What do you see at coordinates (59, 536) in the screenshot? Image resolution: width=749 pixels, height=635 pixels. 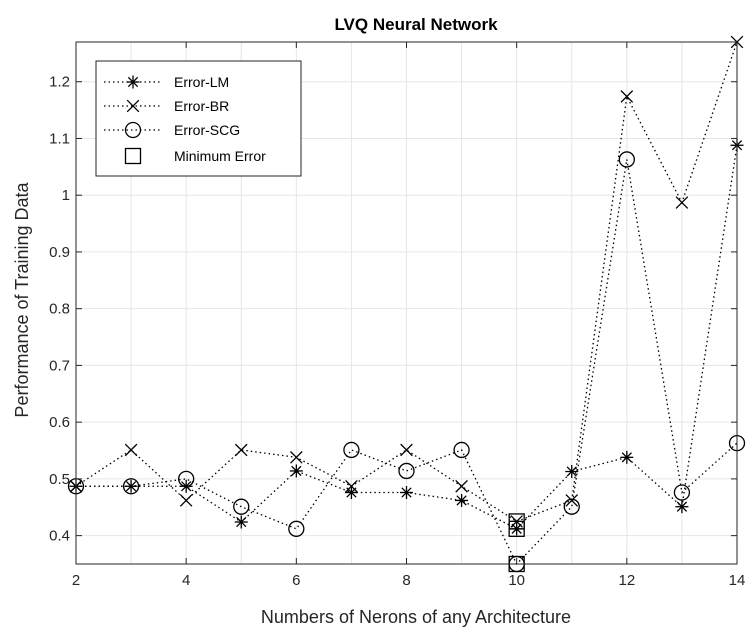 I see `y-tick-label: 0.4` at bounding box center [59, 536].